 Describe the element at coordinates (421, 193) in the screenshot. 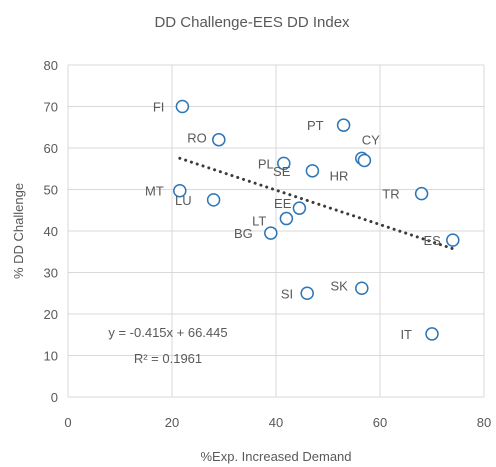

I see `data-point-tr` at that location.